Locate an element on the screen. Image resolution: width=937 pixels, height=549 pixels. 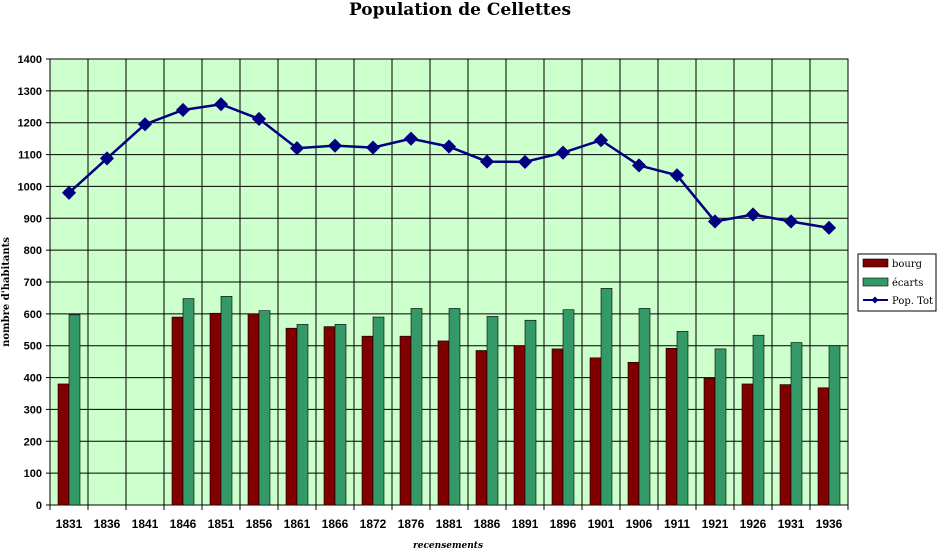
x-tick-label: 1881 is located at coordinates (449, 524).